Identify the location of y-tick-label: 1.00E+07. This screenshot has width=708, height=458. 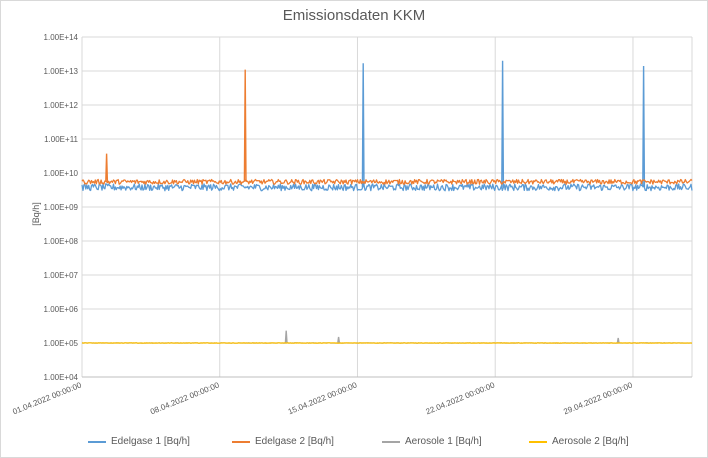
(61, 275).